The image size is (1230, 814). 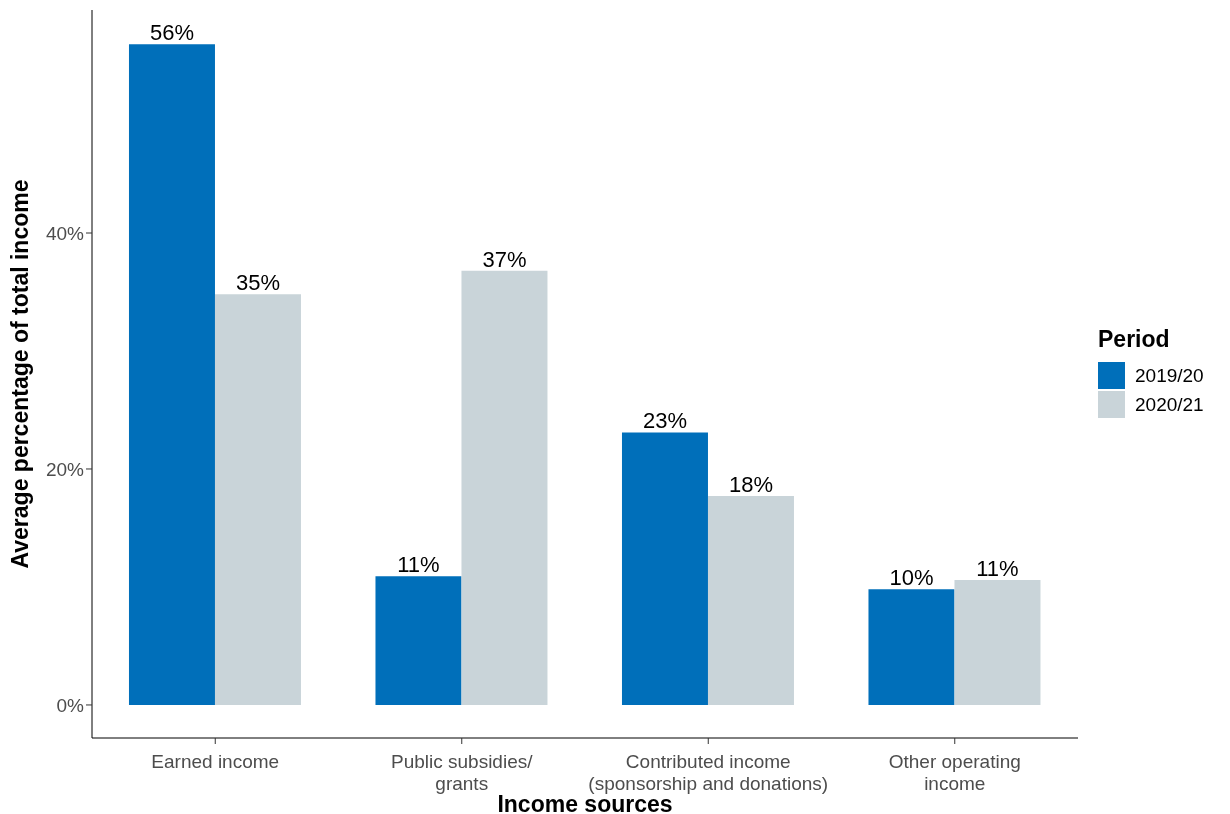 What do you see at coordinates (708, 772) in the screenshot?
I see `x-tick-label: Contributed income (sponsorship and donations)` at bounding box center [708, 772].